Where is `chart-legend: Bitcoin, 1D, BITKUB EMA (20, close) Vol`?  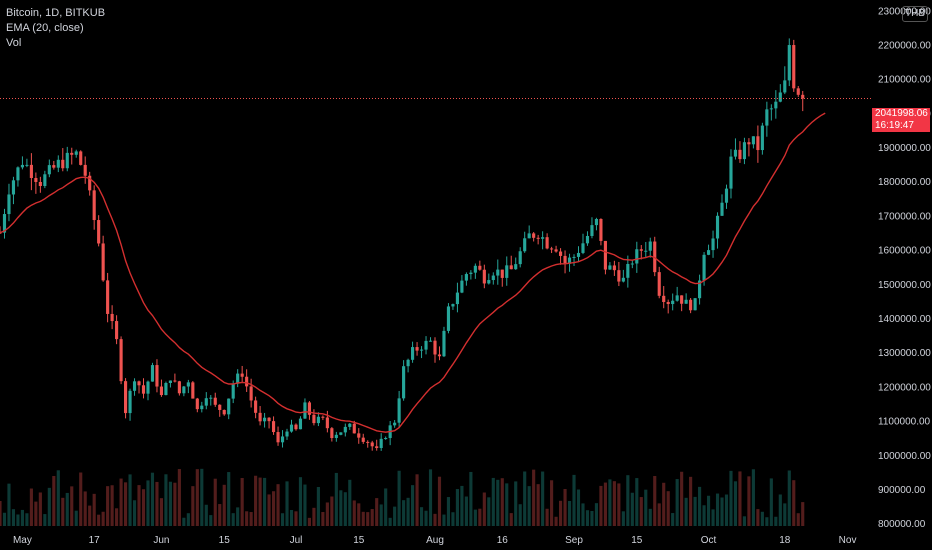 chart-legend: Bitcoin, 1D, BITKUB EMA (20, close) Vol is located at coordinates (55, 28).